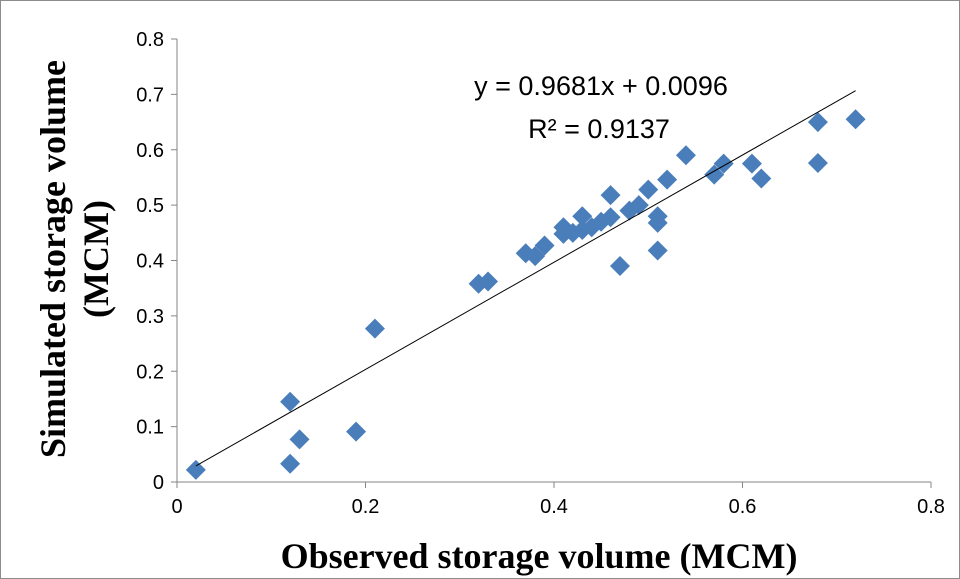 This screenshot has width=960, height=579. What do you see at coordinates (743, 507) in the screenshot?
I see `x-tick-label: 0.6` at bounding box center [743, 507].